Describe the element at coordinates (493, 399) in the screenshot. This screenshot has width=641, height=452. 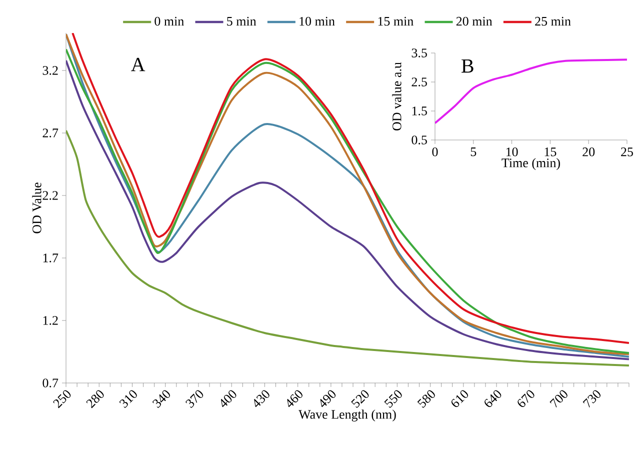
I see `x-tick-label: 640` at that location.